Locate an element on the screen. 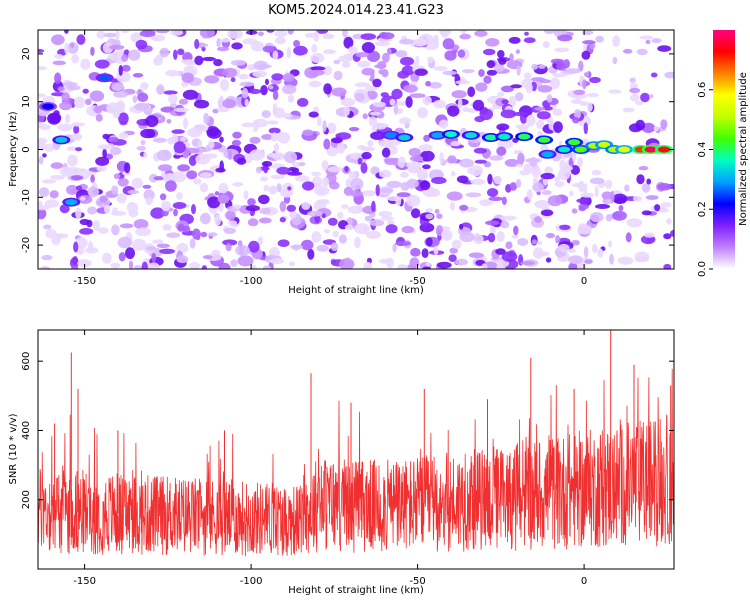  spectrogram-y-axis-label: Frequency (Hz) is located at coordinates (13, 149).